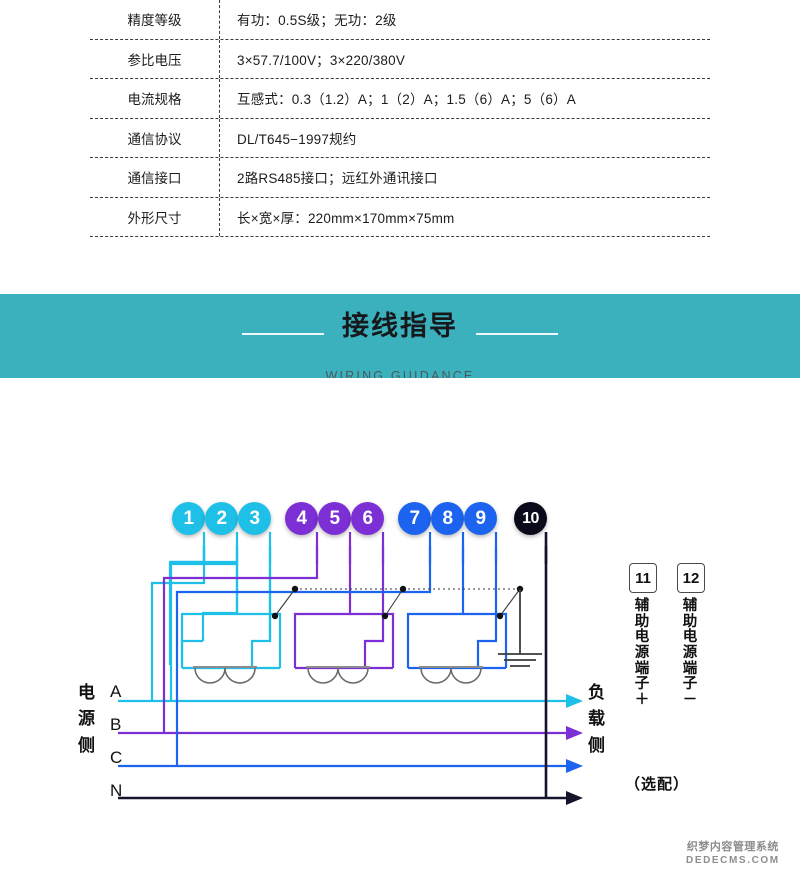 Image resolution: width=800 pixels, height=881 pixels. Describe the element at coordinates (116, 757) in the screenshot. I see `phase-label-C: C` at that location.